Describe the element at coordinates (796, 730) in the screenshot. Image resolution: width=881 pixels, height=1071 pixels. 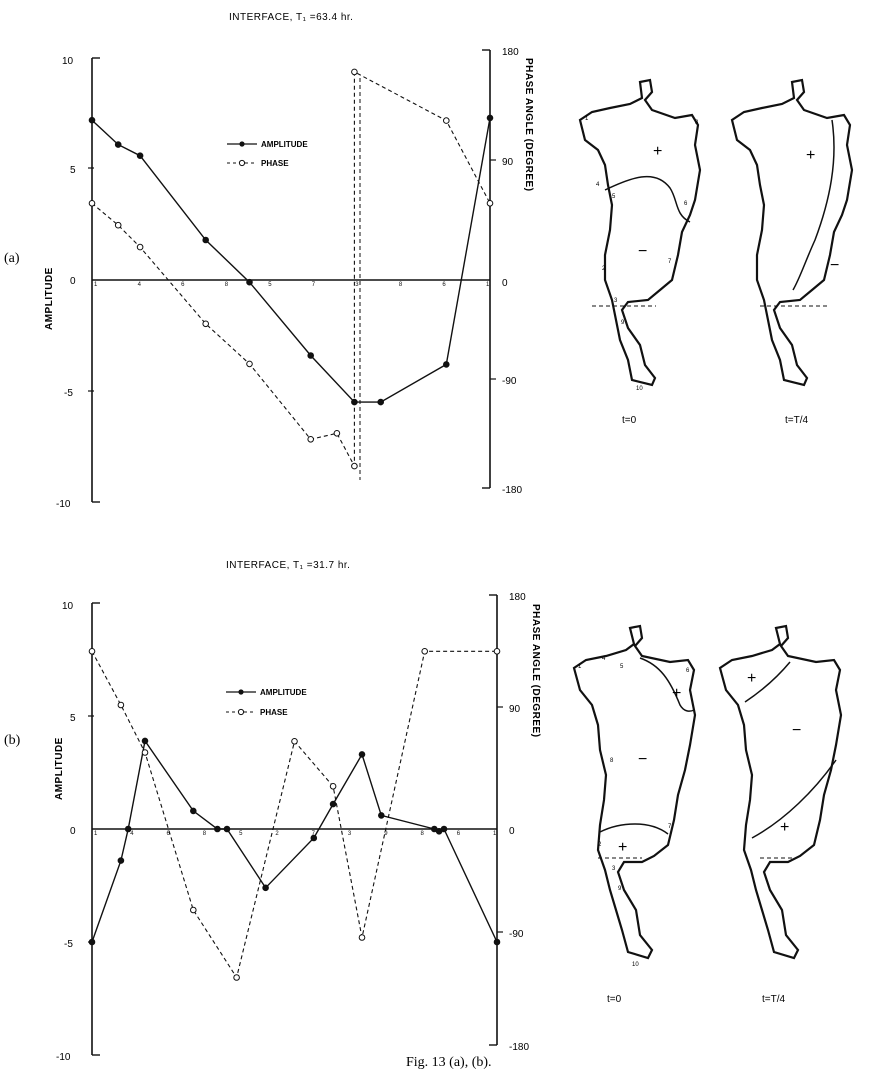
I see `sign-minus: −` at that location.